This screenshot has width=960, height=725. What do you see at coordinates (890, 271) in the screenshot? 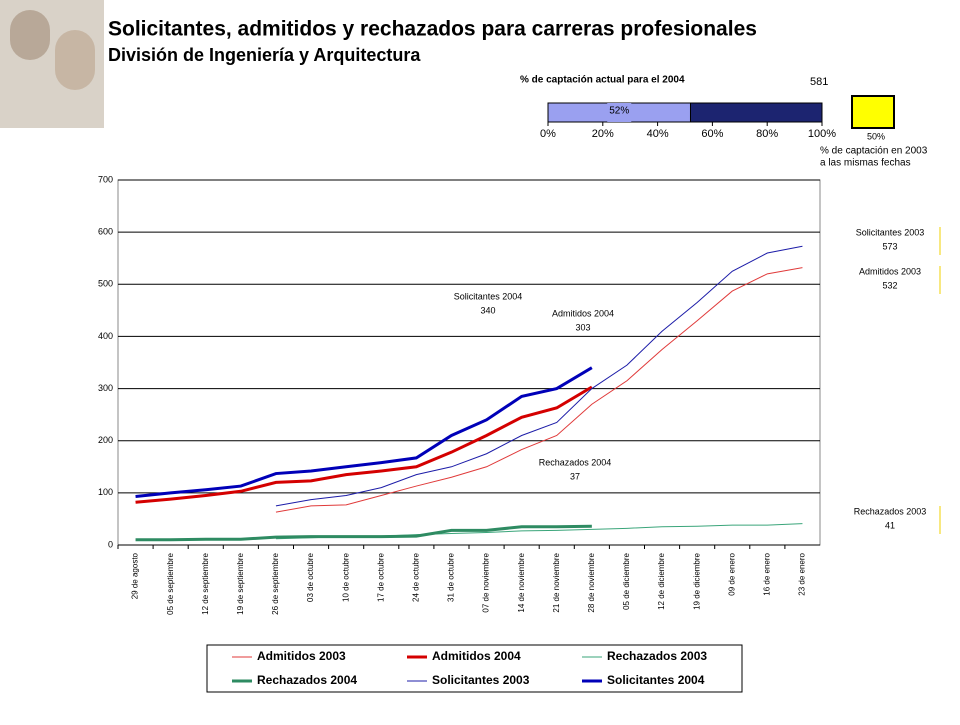
I see `annotation-label: Admitidos 2003` at bounding box center [890, 271].